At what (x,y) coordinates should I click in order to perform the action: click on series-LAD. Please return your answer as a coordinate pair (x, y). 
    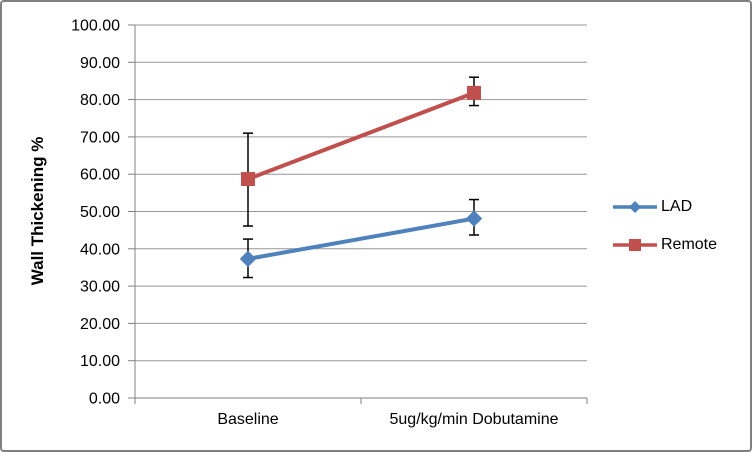
    Looking at the image, I should click on (361, 239).